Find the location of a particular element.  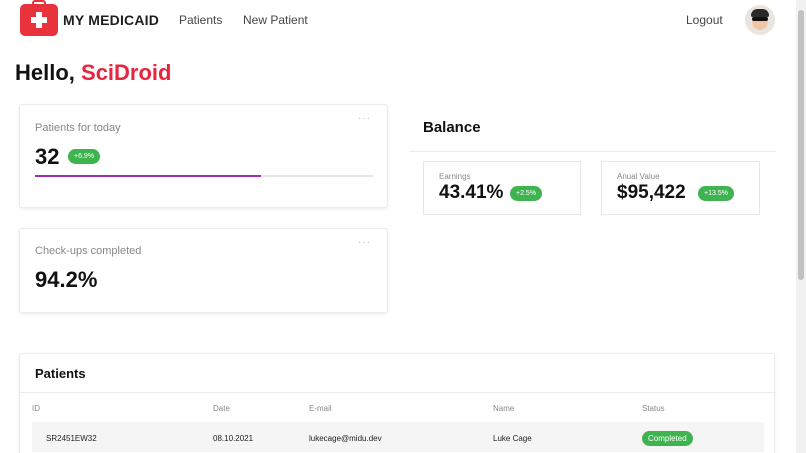

greeting-prefix: Hello, is located at coordinates (48, 72).